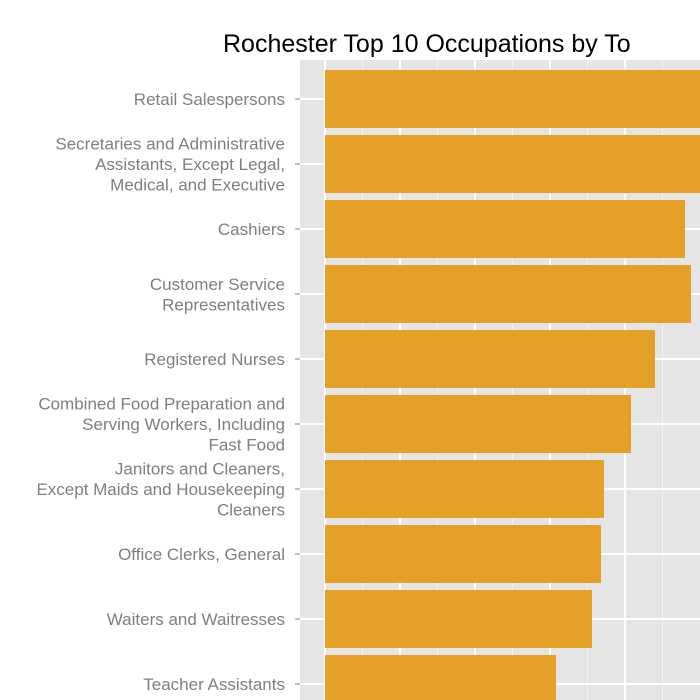 This screenshot has height=700, width=700. Describe the element at coordinates (214, 684) in the screenshot. I see `category-label: Teacher Assistants` at that location.